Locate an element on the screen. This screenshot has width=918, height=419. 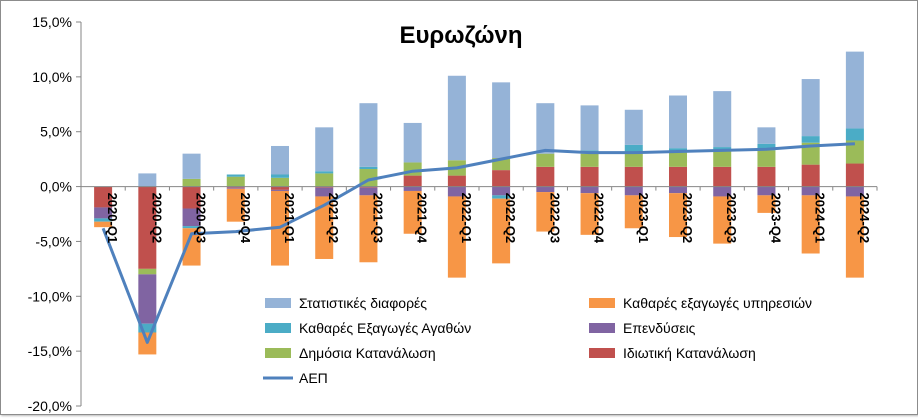
legend-label: Ιδιωτική Κατανάλωση is located at coordinates (689, 353).